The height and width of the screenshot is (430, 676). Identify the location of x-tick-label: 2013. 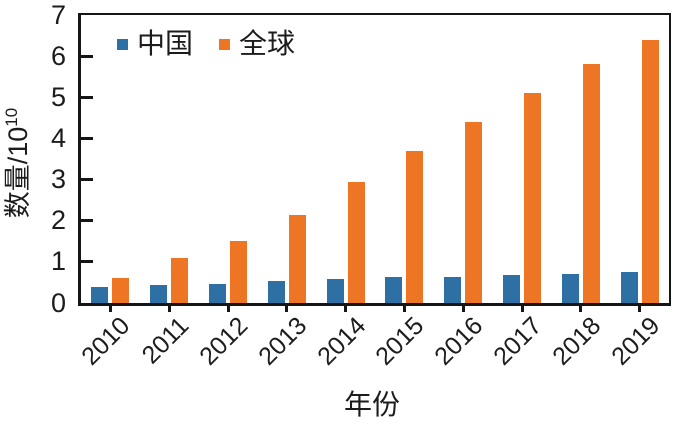
(283, 341).